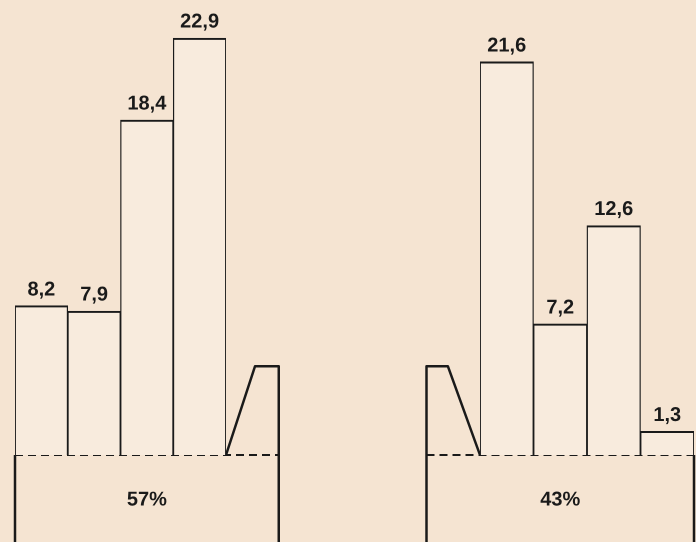 The height and width of the screenshot is (542, 696). I want to click on text: 57%, so click(146, 500).